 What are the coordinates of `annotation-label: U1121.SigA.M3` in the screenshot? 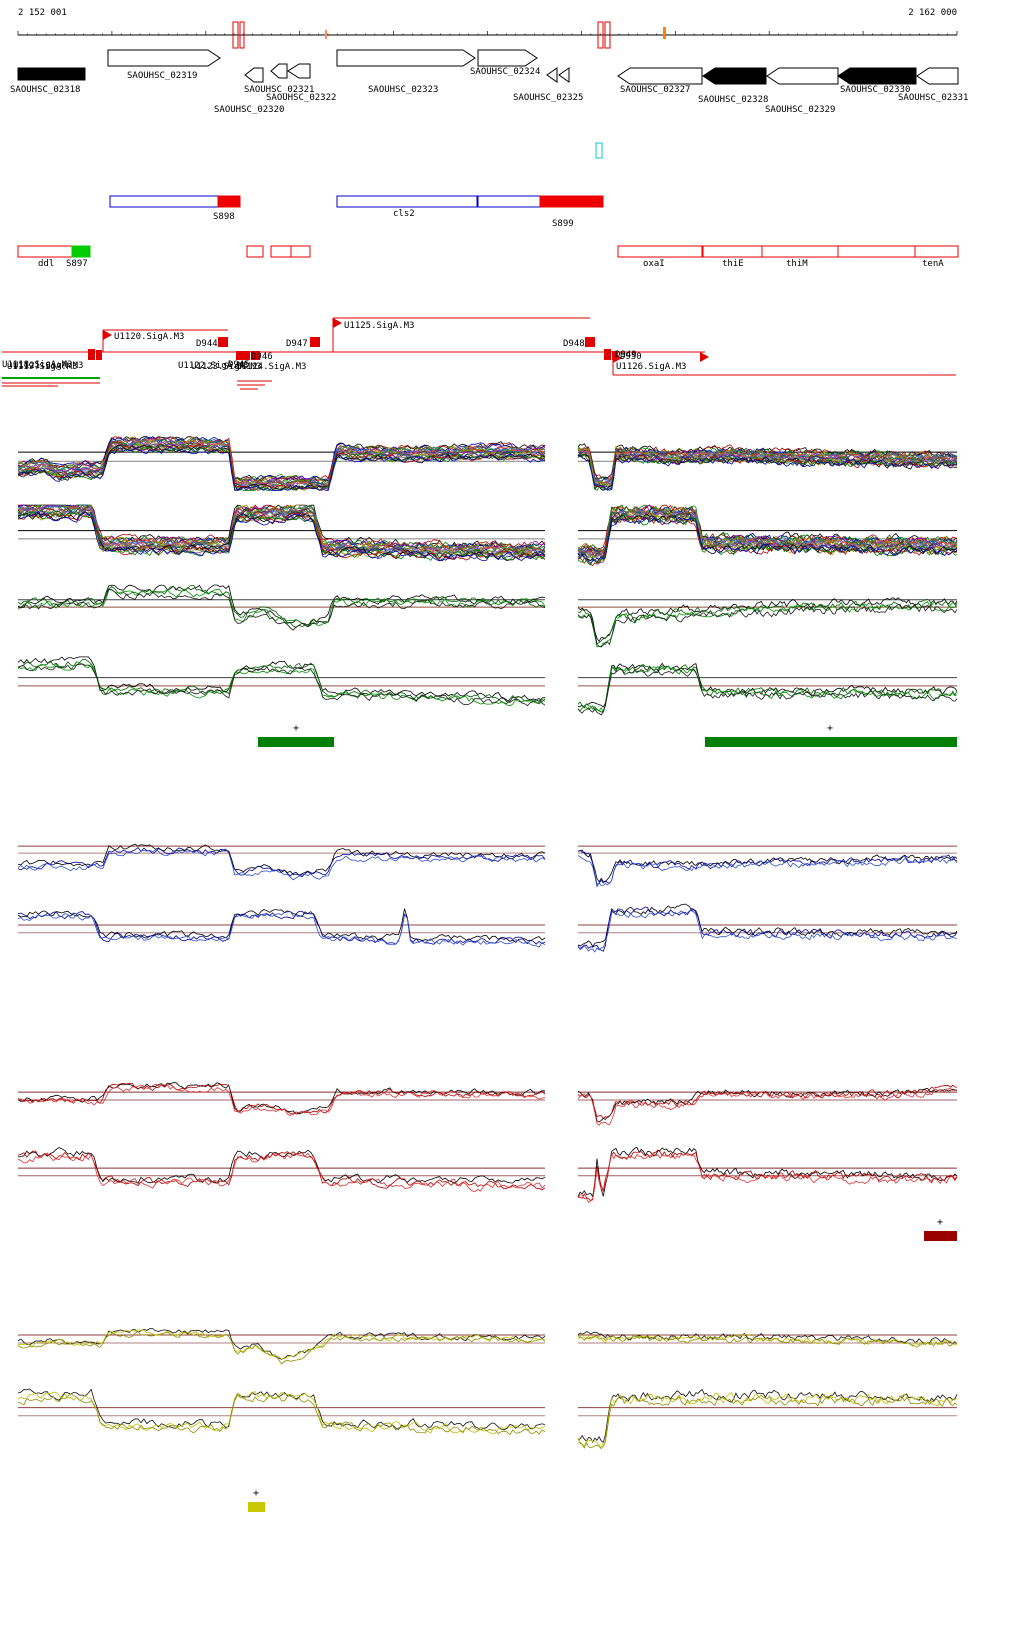 It's located at (48, 366).